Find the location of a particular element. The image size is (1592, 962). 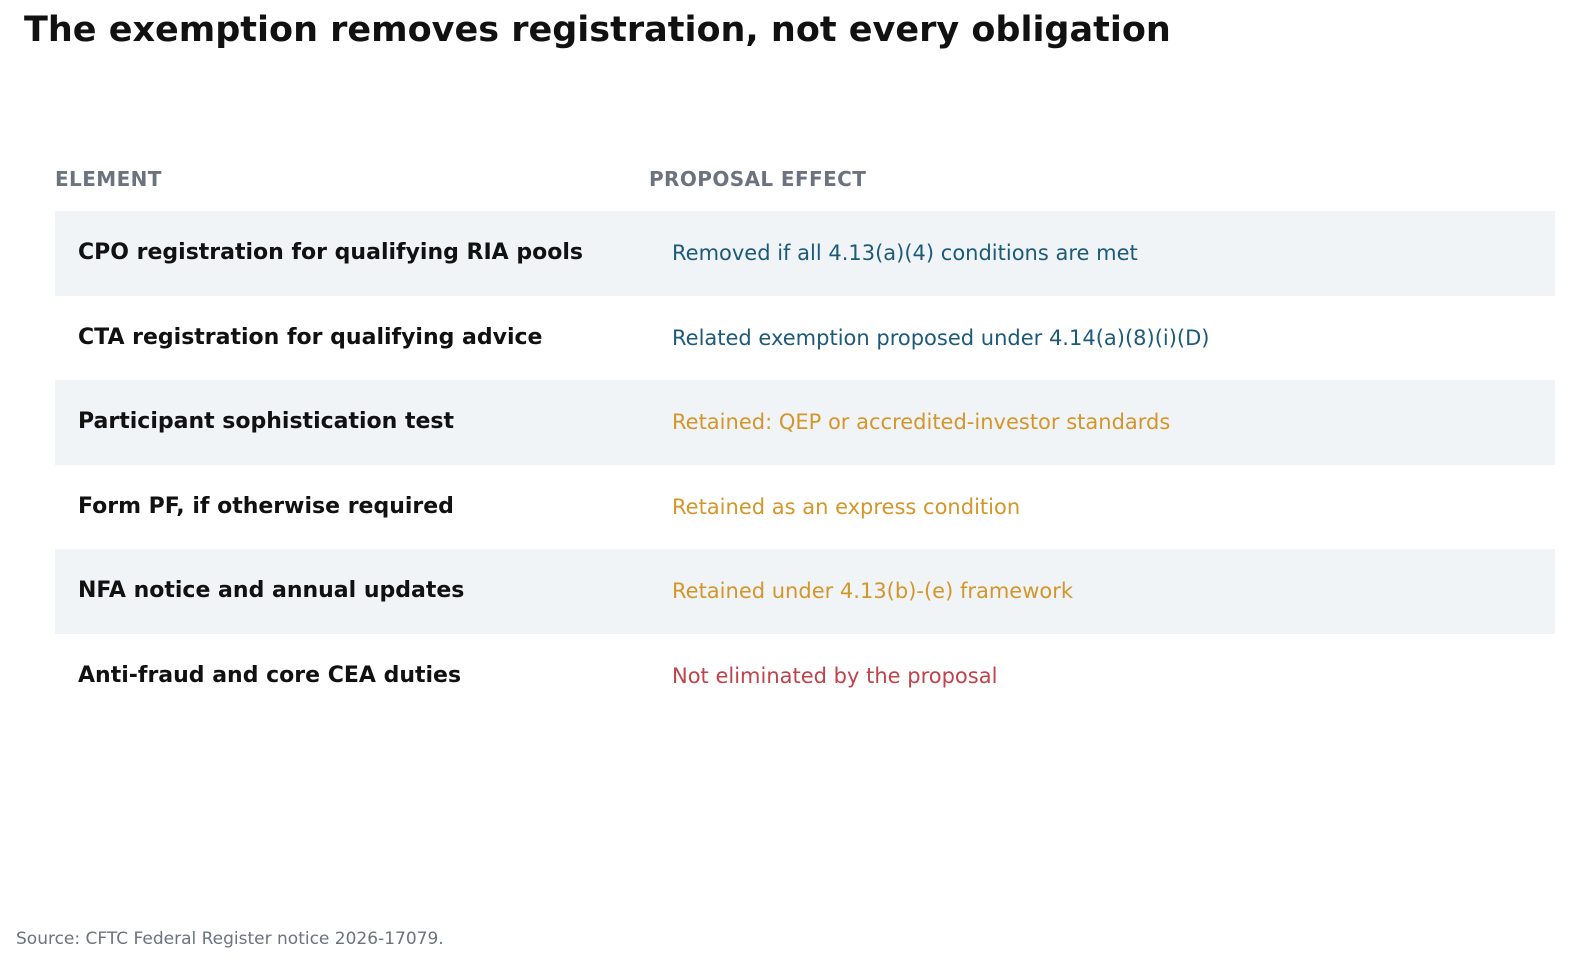

element-cell: Form PF, if otherwise required is located at coordinates (266, 506).